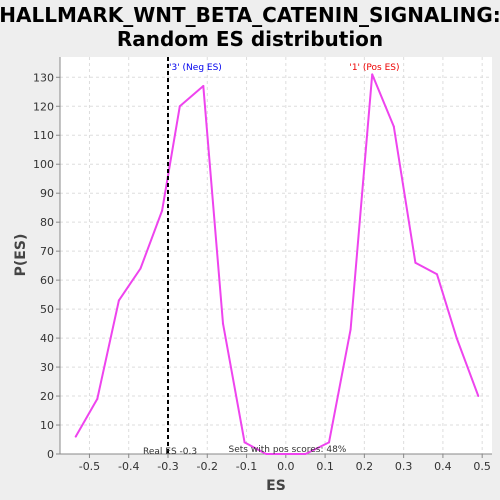 The width and height of the screenshot is (500, 500). Describe the element at coordinates (128, 466) in the screenshot. I see `x-tick-label: -0.4` at that location.